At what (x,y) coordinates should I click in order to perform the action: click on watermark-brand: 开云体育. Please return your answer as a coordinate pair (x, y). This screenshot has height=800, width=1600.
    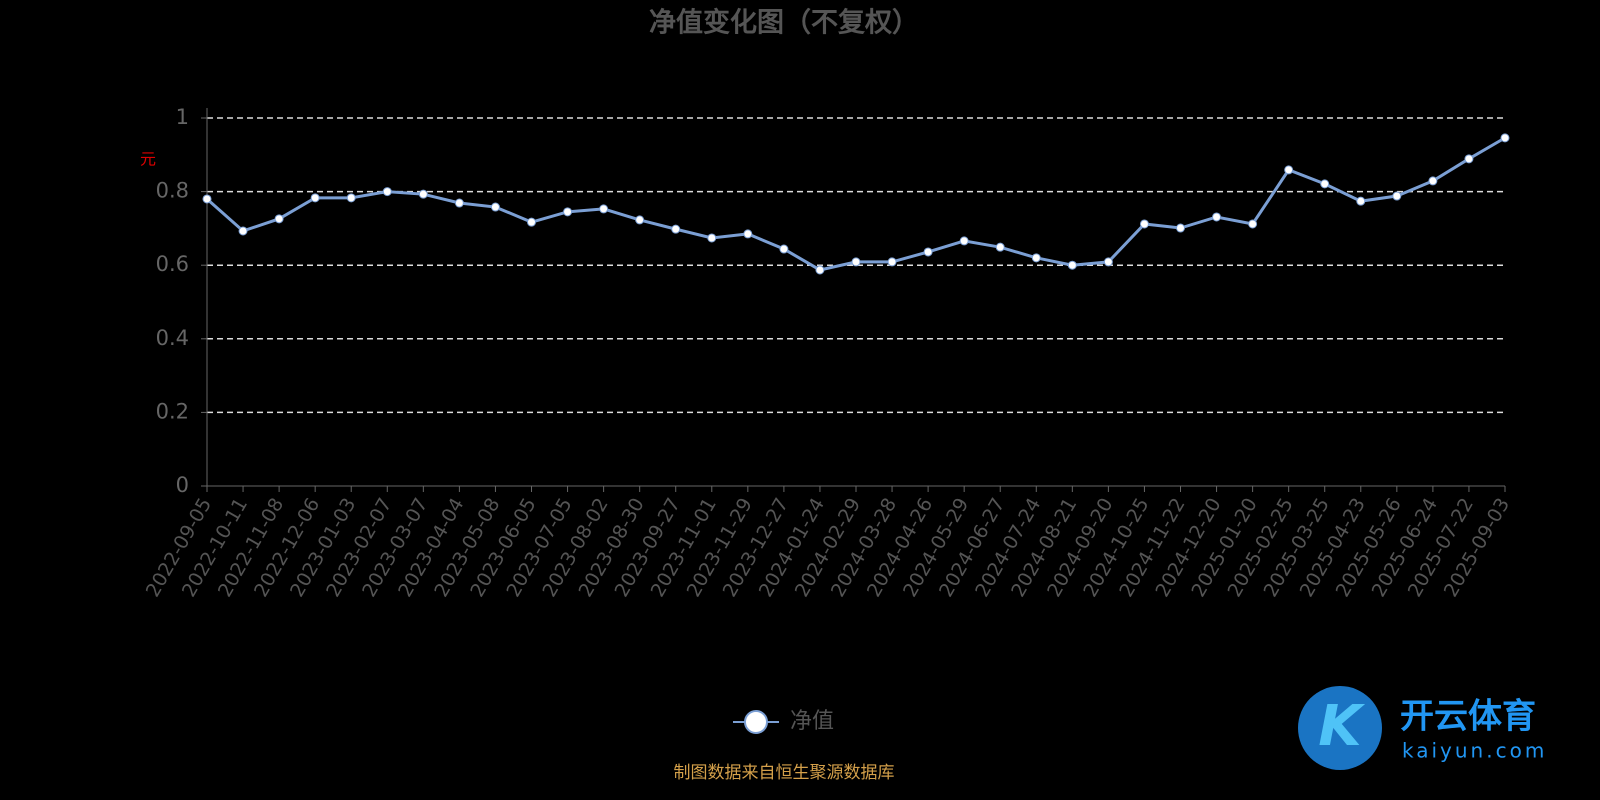
    Looking at the image, I should click on (1468, 717).